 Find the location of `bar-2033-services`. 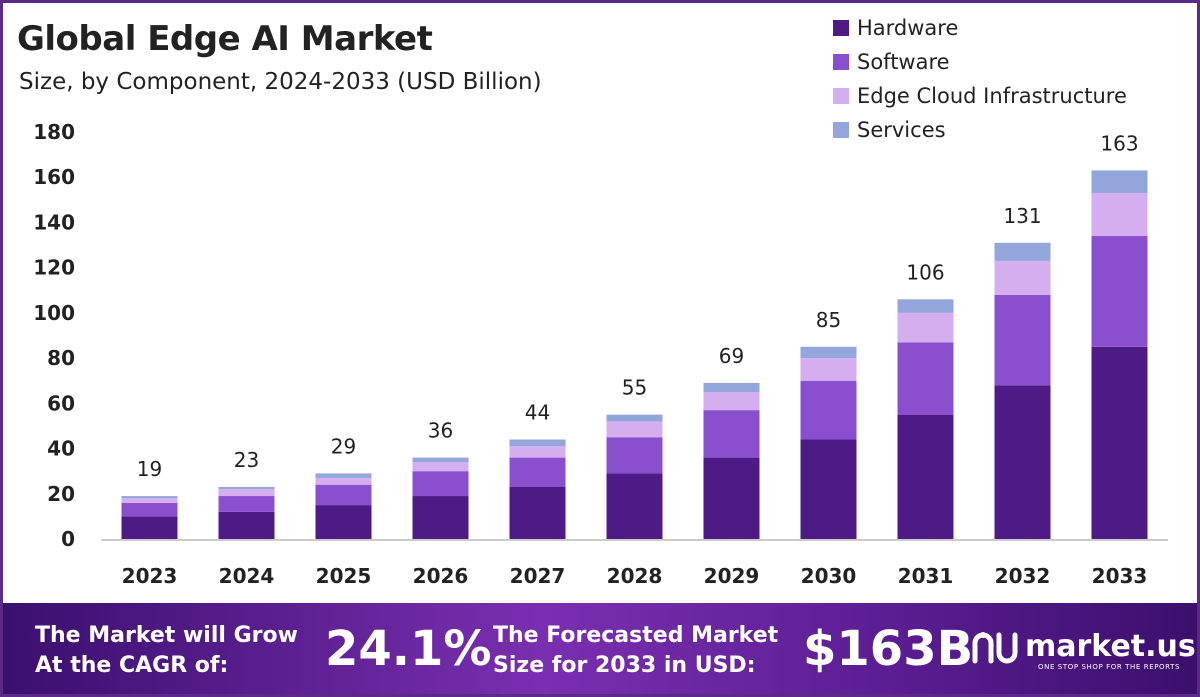

bar-2033-services is located at coordinates (1119, 182).